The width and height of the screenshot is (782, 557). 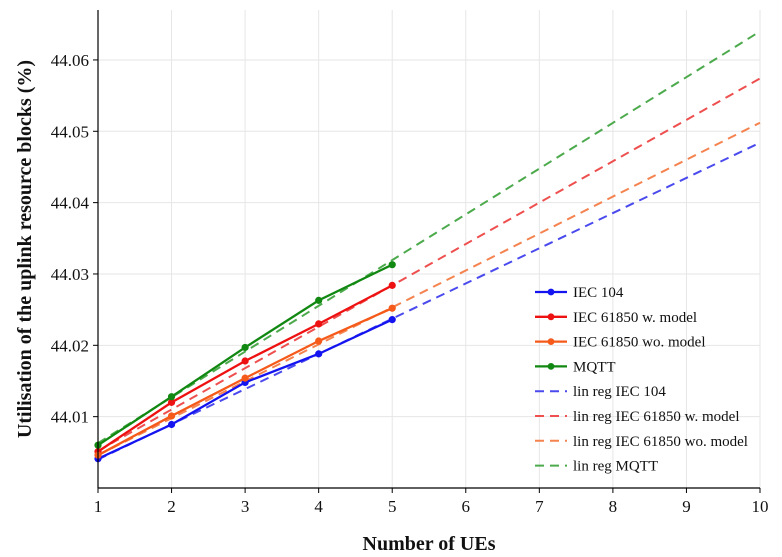 What do you see at coordinates (171, 506) in the screenshot?
I see `x-tick-label: 2` at bounding box center [171, 506].